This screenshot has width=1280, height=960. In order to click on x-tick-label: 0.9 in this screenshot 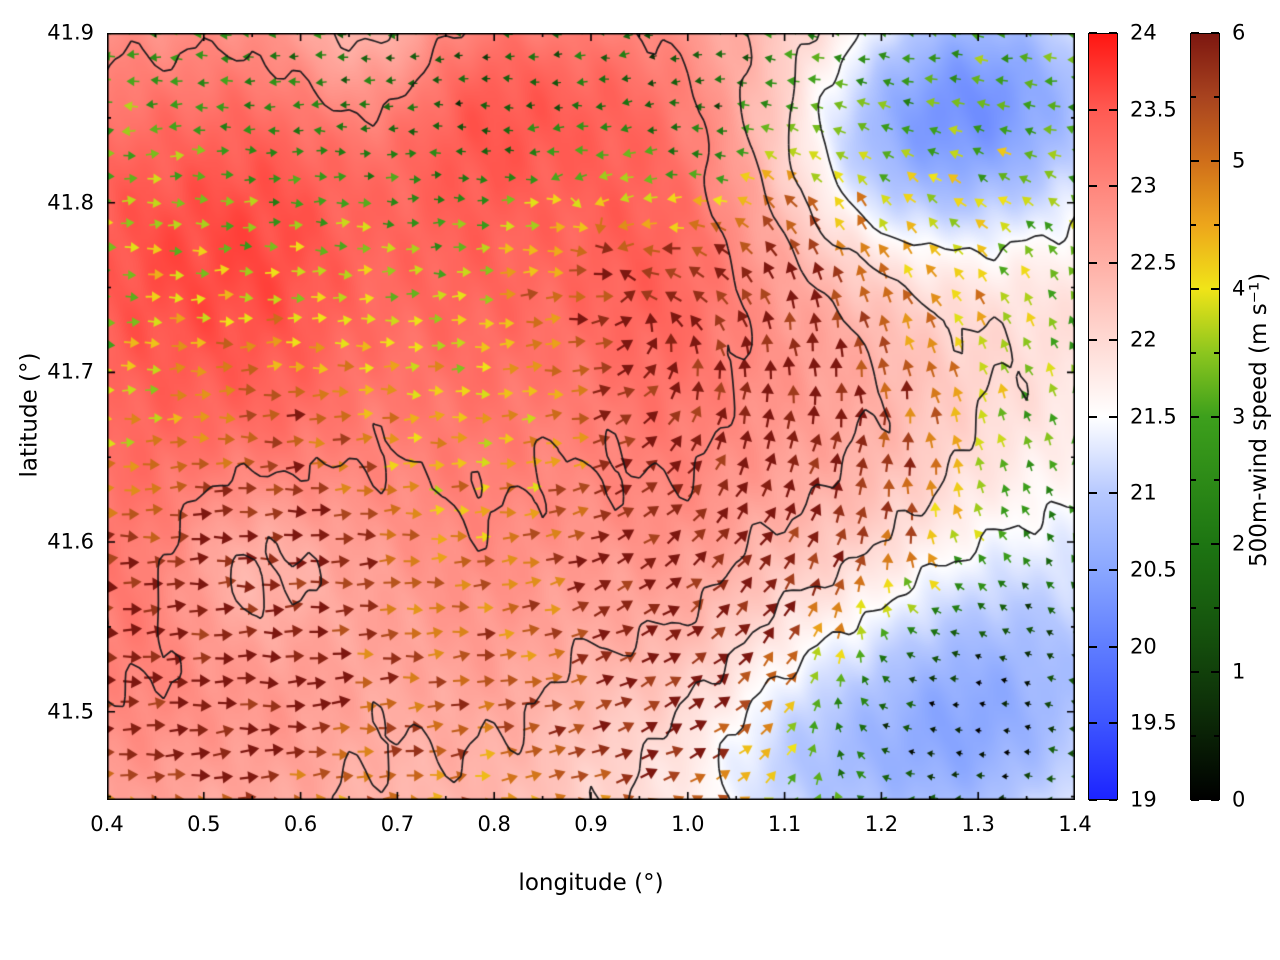, I will do `click(591, 824)`.